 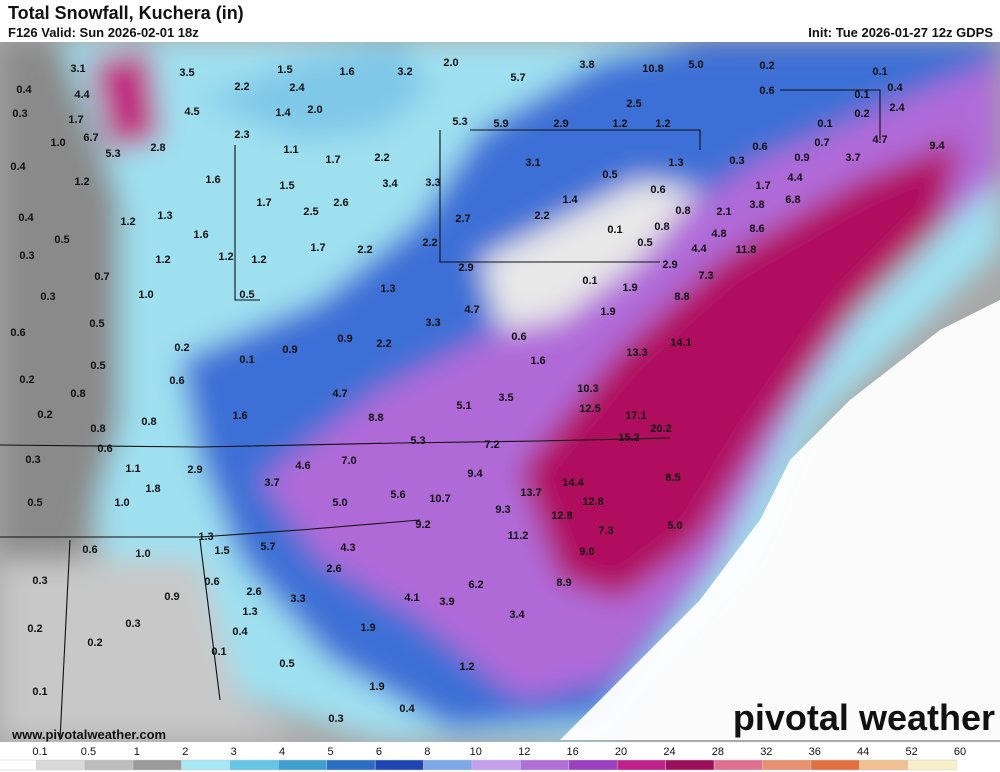 What do you see at coordinates (90, 138) in the screenshot?
I see `snowfall-value: 6.7` at bounding box center [90, 138].